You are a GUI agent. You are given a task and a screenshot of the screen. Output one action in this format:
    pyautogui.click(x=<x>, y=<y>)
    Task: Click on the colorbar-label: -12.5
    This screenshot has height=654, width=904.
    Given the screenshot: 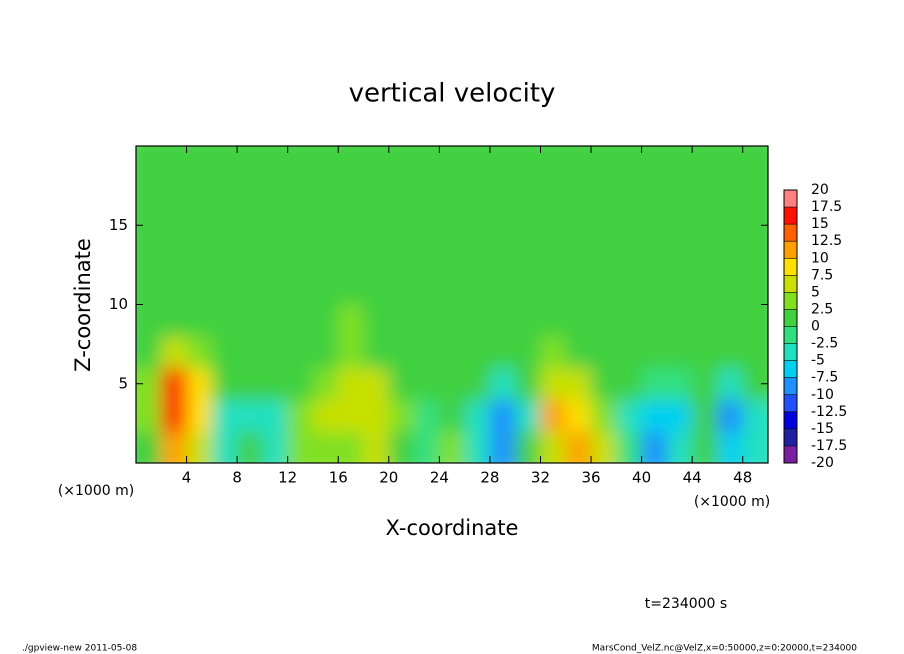 What is the action you would take?
    pyautogui.click(x=829, y=412)
    